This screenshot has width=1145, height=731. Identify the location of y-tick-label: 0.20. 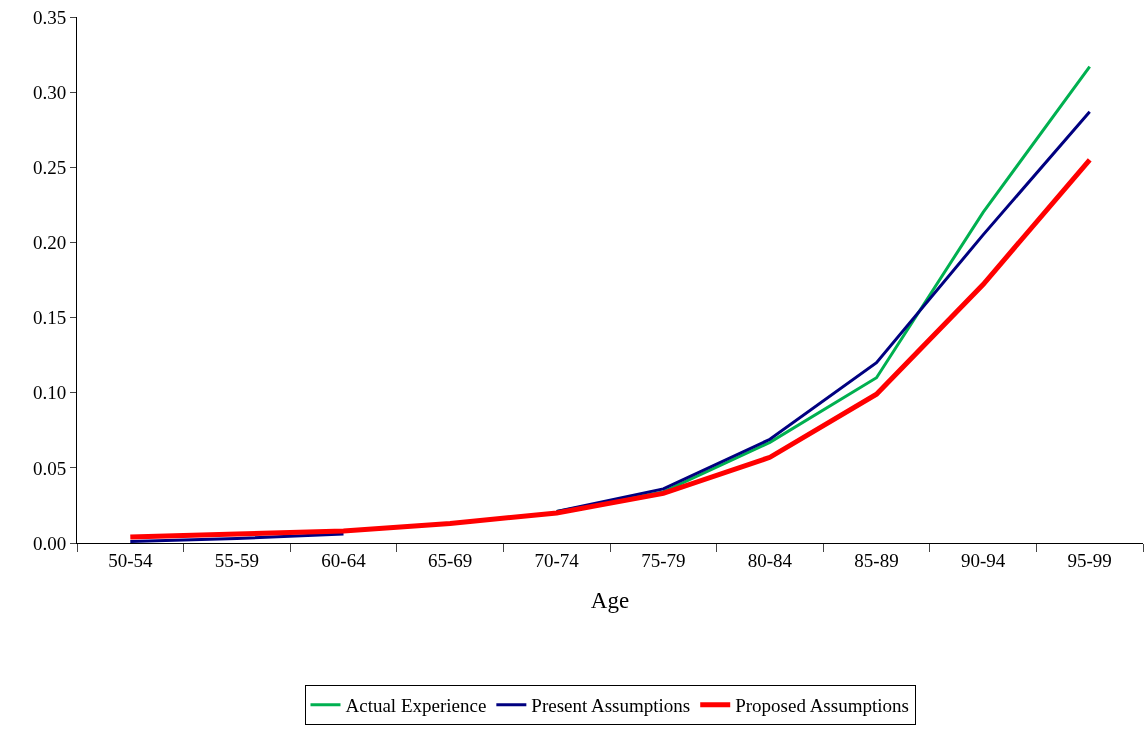
(49, 243).